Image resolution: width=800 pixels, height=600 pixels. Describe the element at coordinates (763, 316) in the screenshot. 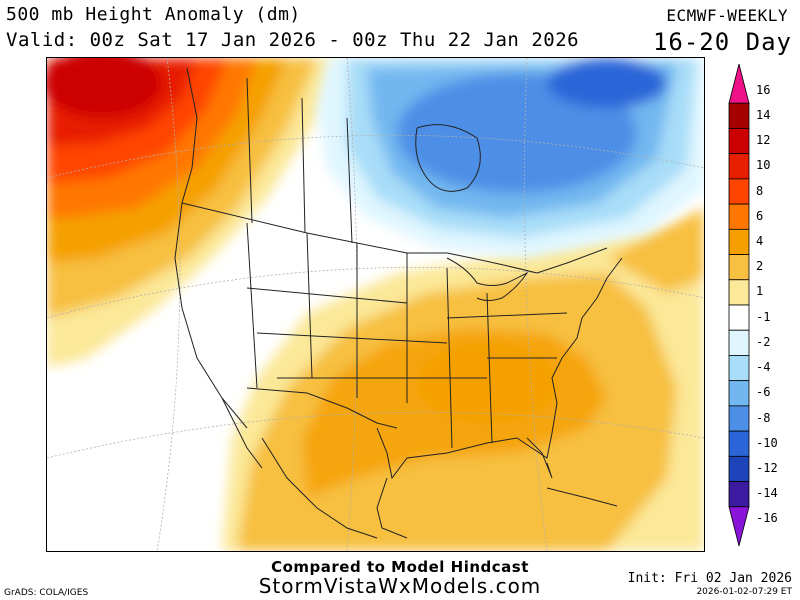

I see `legend-label: -1` at that location.